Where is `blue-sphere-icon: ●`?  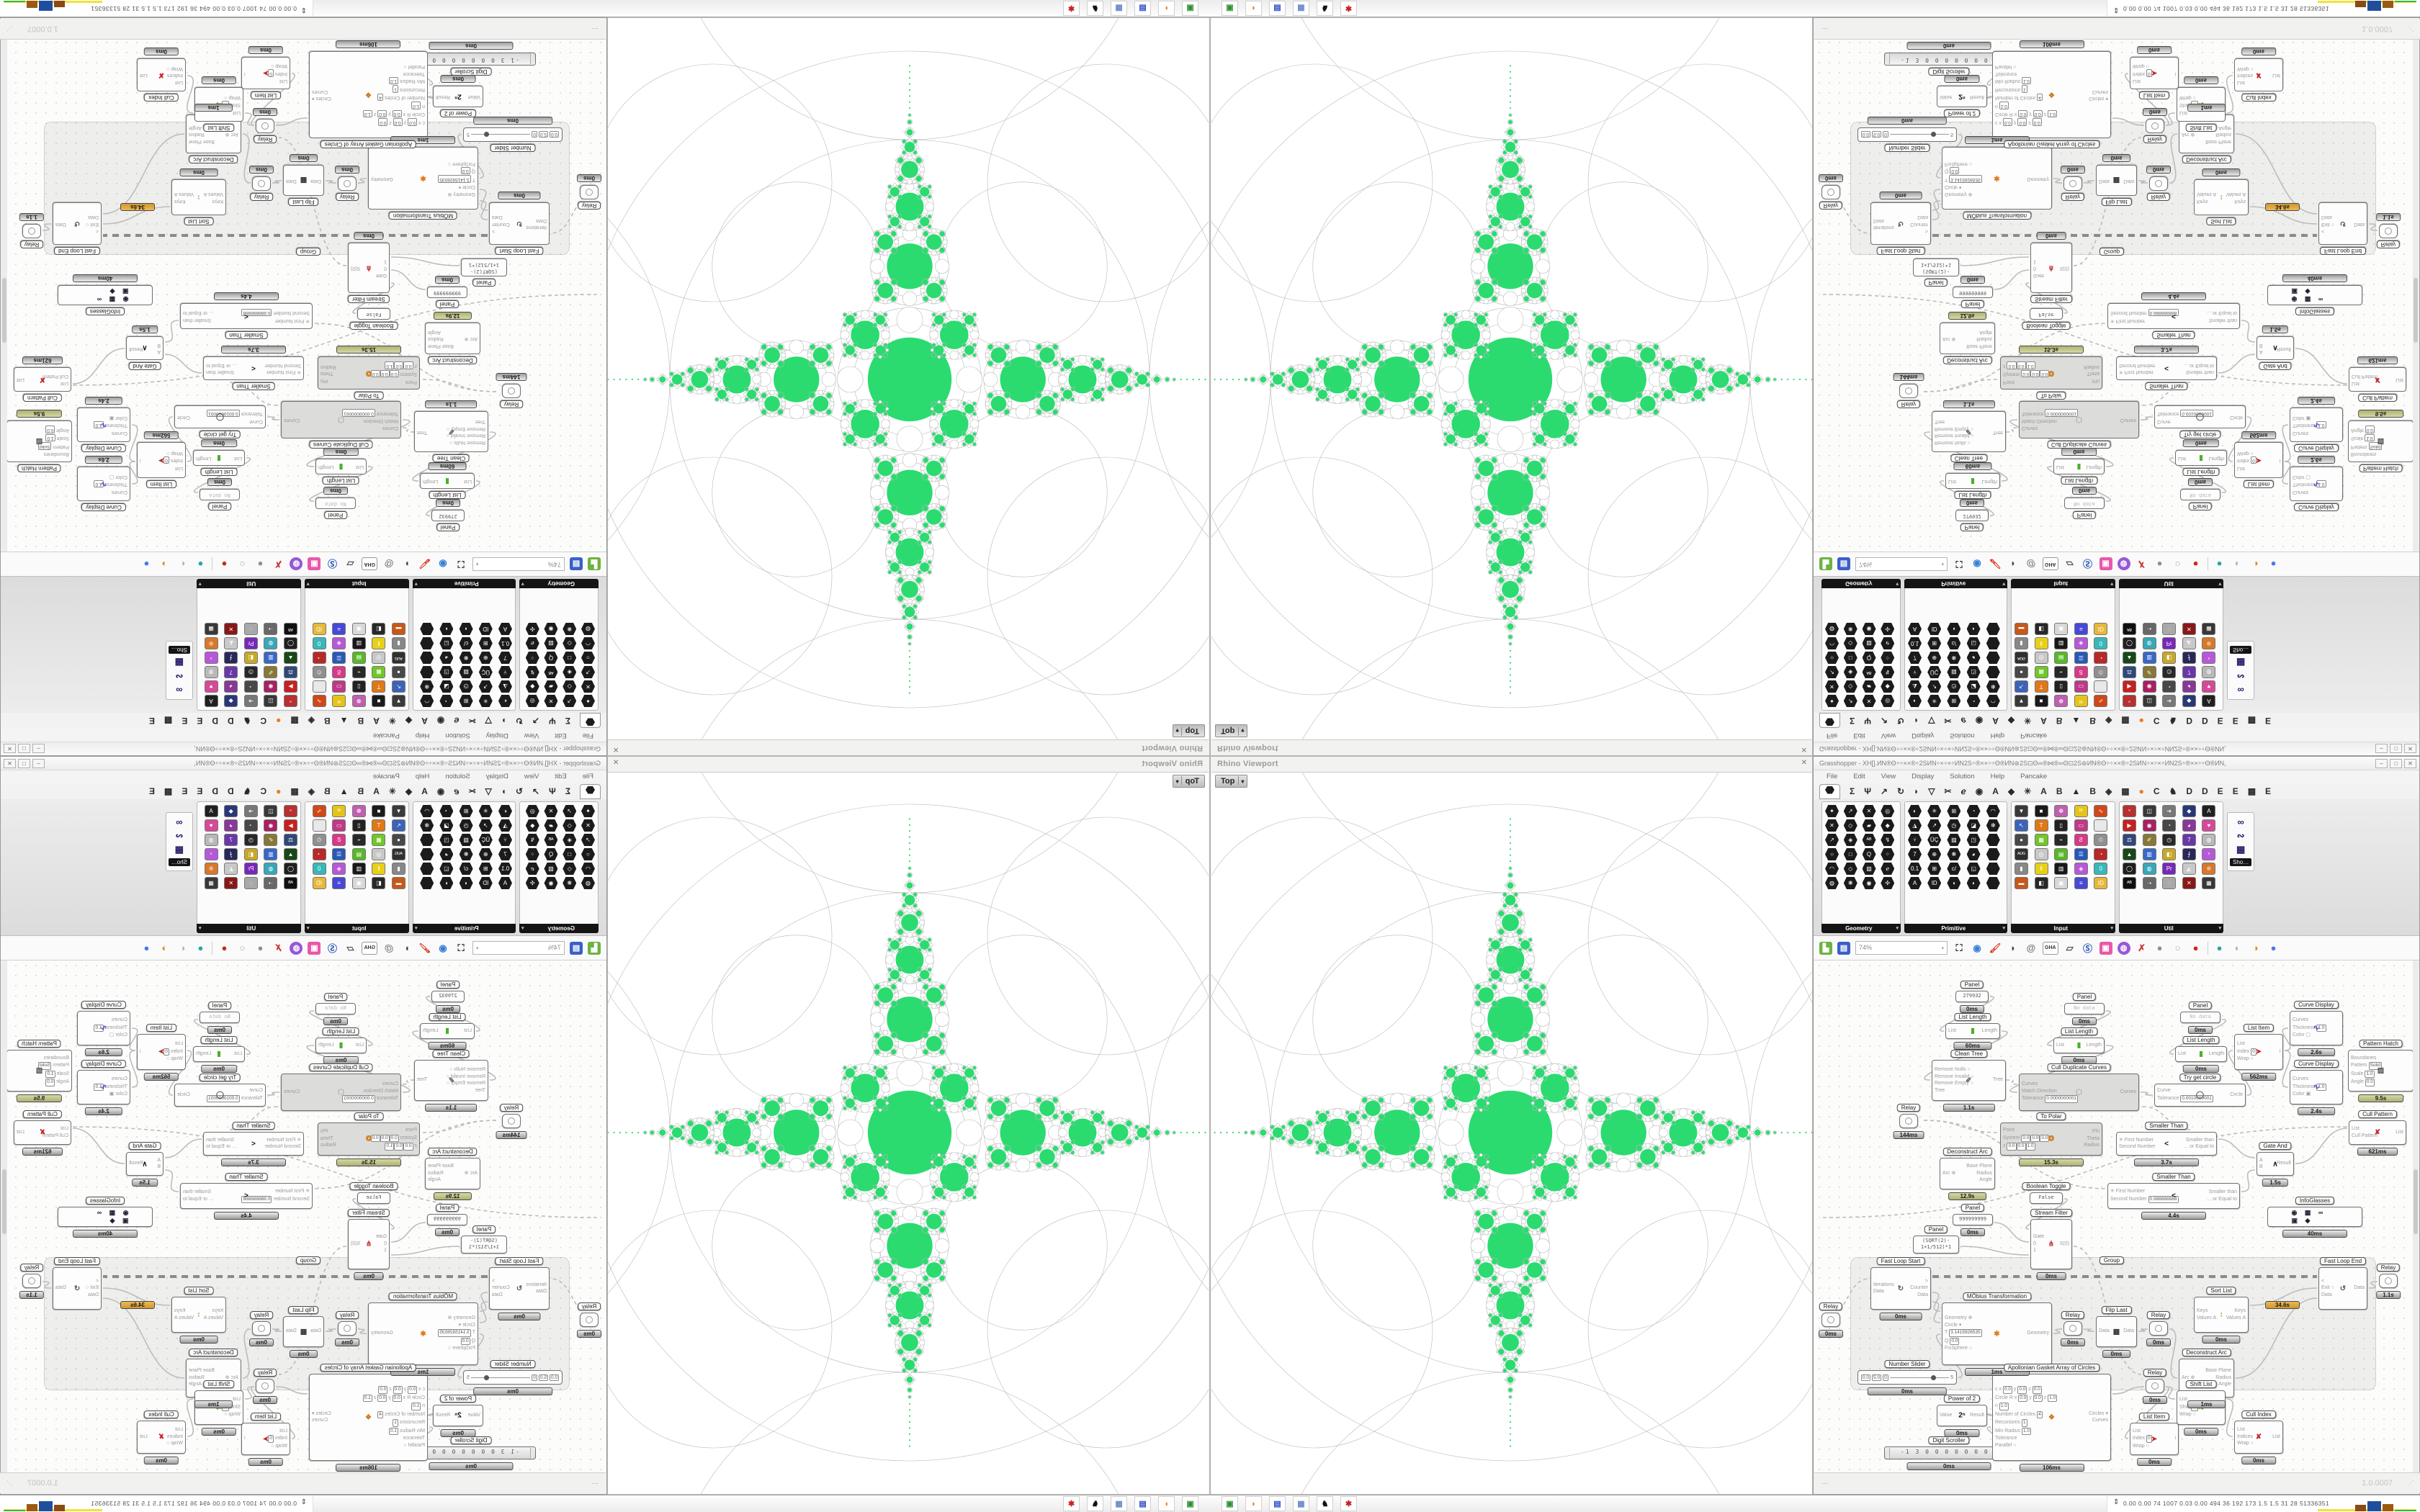 blue-sphere-icon: ● is located at coordinates (2273, 564).